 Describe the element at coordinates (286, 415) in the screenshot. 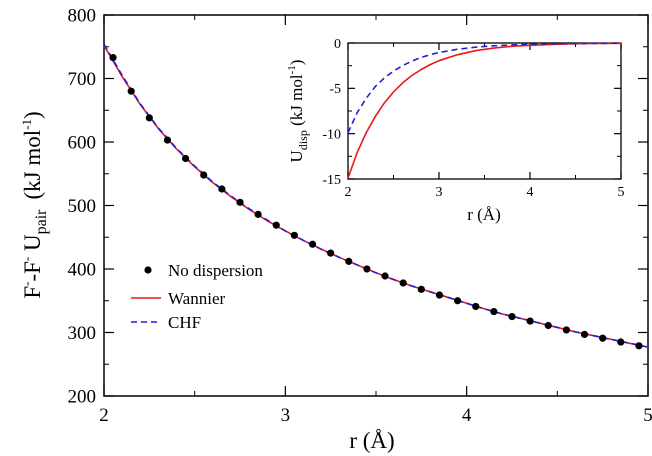

I see `main-x-tick-label-3: 3` at that location.